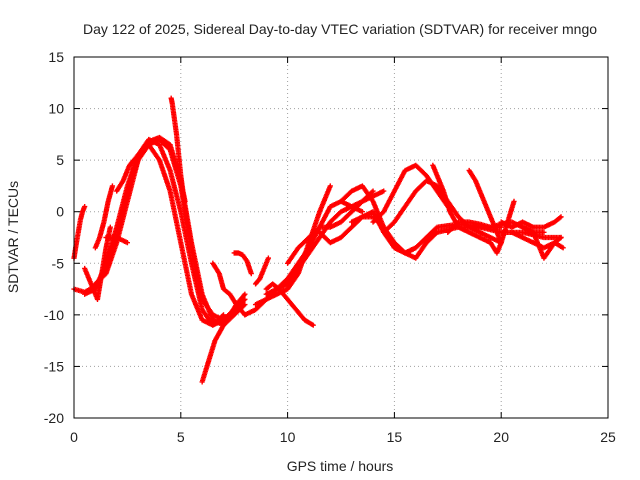 The height and width of the screenshot is (480, 640). Describe the element at coordinates (56, 57) in the screenshot. I see `y-tick-label: 15` at that location.